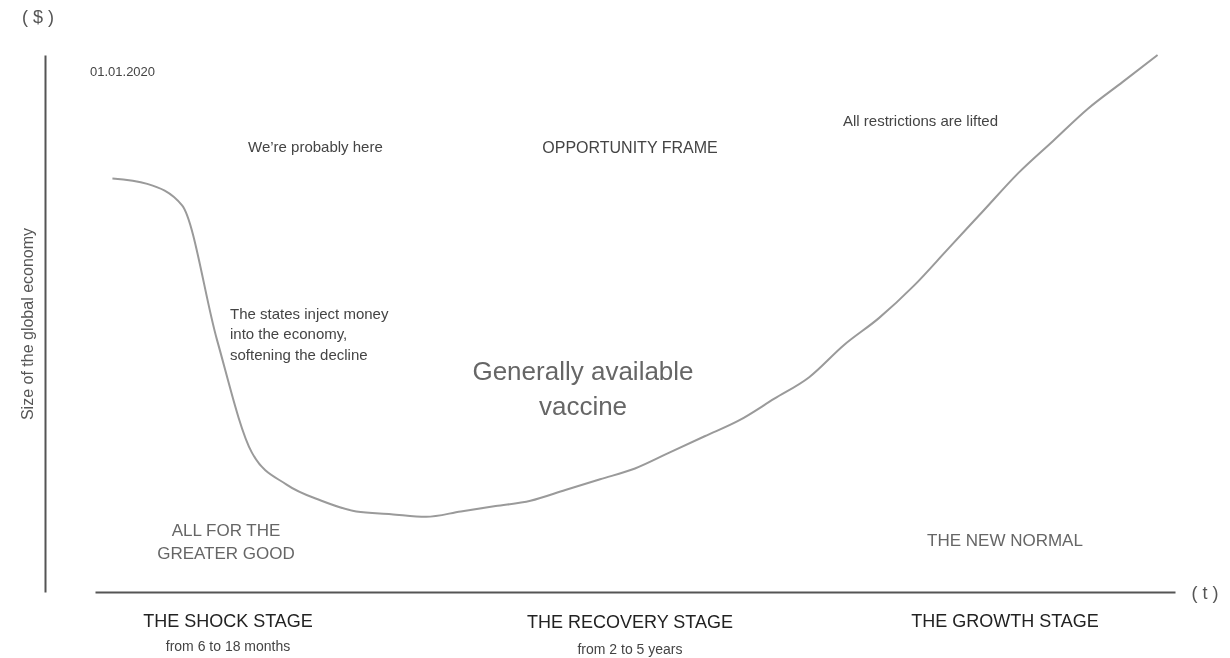  I want to click on annotation: OPPORTUNITY FRAME, so click(630, 147).